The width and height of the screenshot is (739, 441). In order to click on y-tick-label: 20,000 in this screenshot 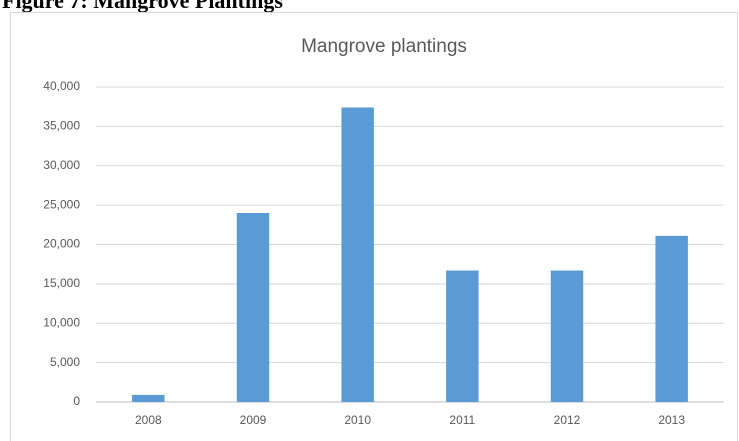, I will do `click(61, 244)`.